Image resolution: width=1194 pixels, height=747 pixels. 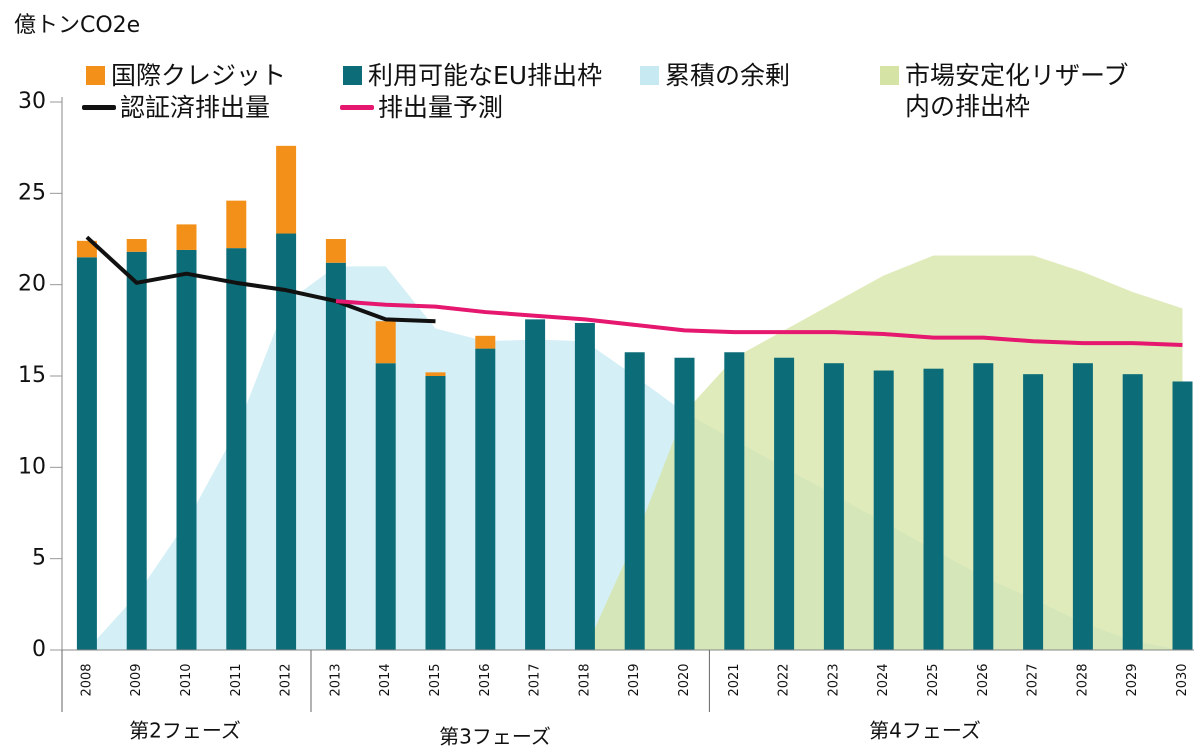 I want to click on x-tick-label: 2018, so click(x=584, y=679).